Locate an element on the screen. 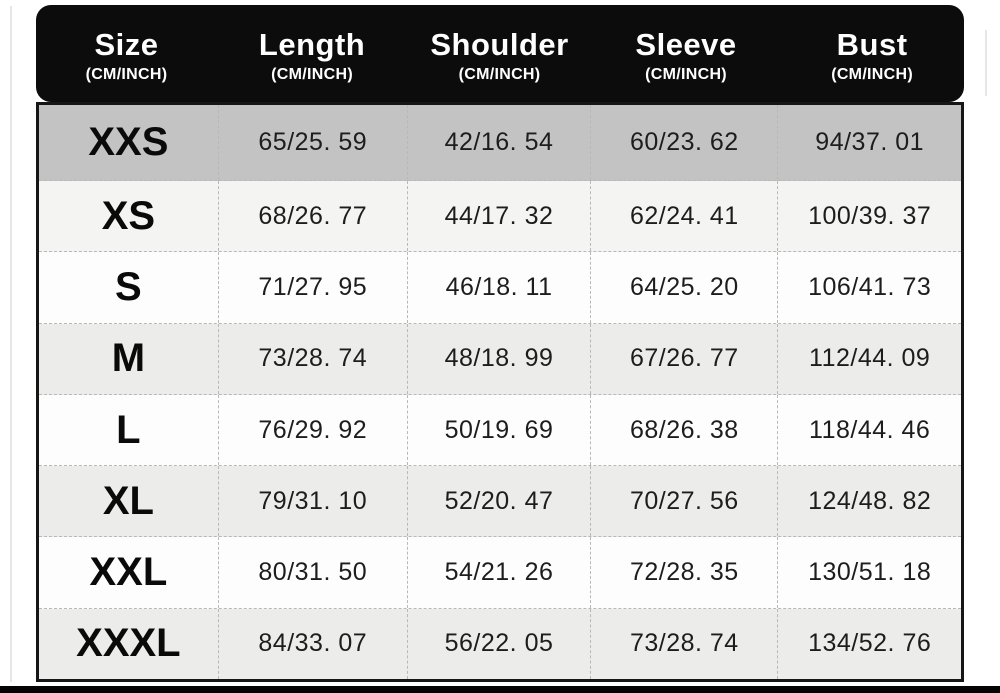 Image resolution: width=1000 pixels, height=693 pixels. cell-bust: 130/51. 18 is located at coordinates (870, 572).